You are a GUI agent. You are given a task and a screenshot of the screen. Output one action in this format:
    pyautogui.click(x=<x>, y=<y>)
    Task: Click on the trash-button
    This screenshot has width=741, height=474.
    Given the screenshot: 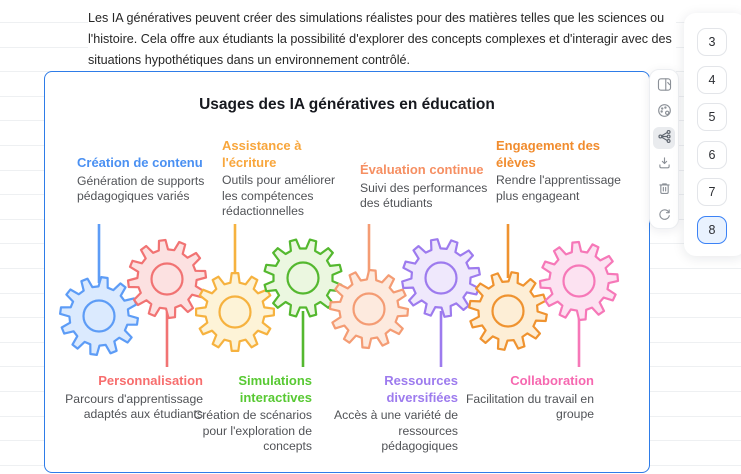 What is the action you would take?
    pyautogui.click(x=664, y=190)
    